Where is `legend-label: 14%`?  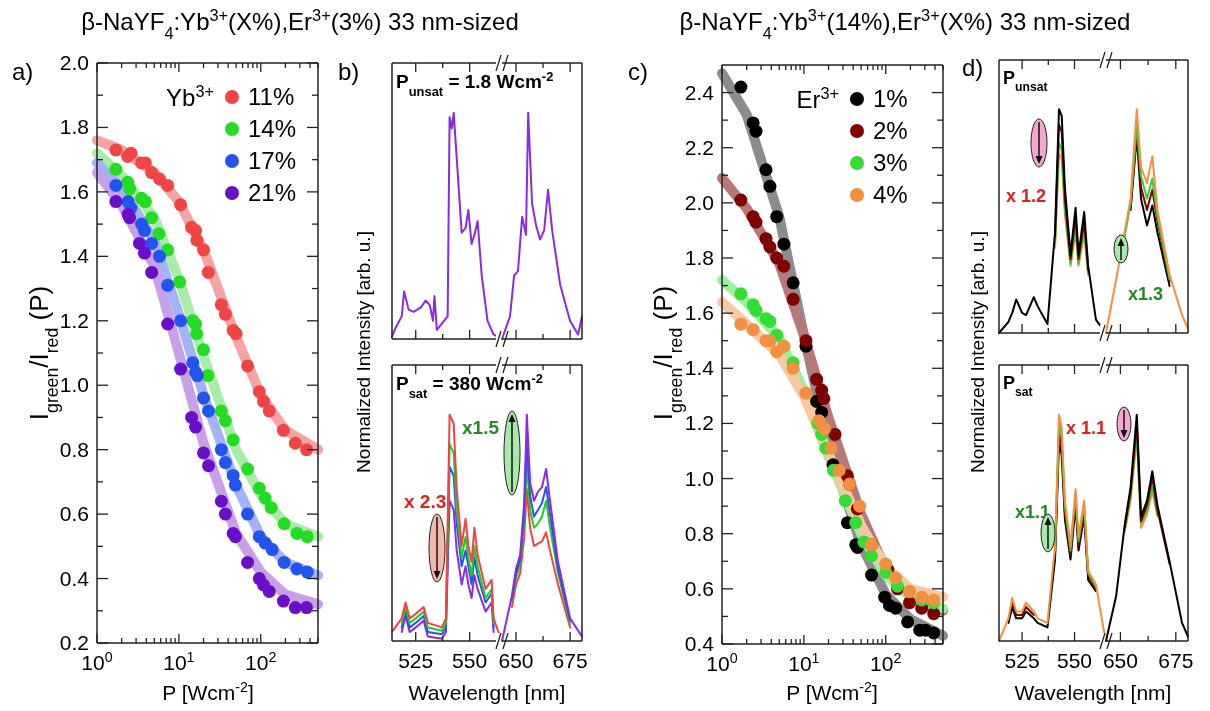 legend-label: 14% is located at coordinates (272, 128).